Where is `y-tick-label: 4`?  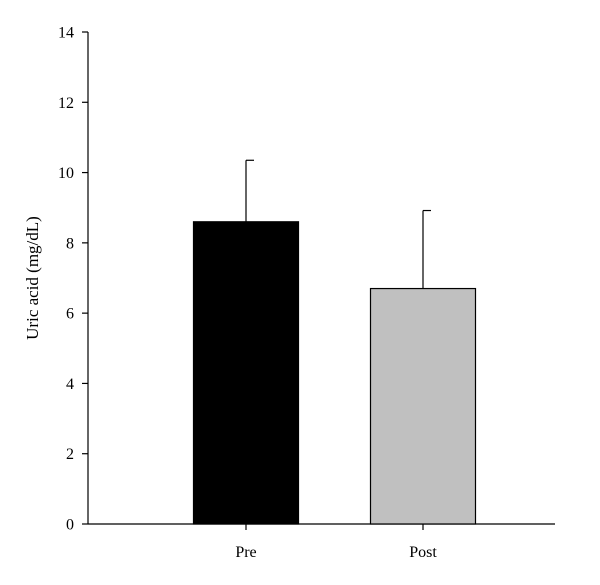
y-tick-label: 4 is located at coordinates (70, 384).